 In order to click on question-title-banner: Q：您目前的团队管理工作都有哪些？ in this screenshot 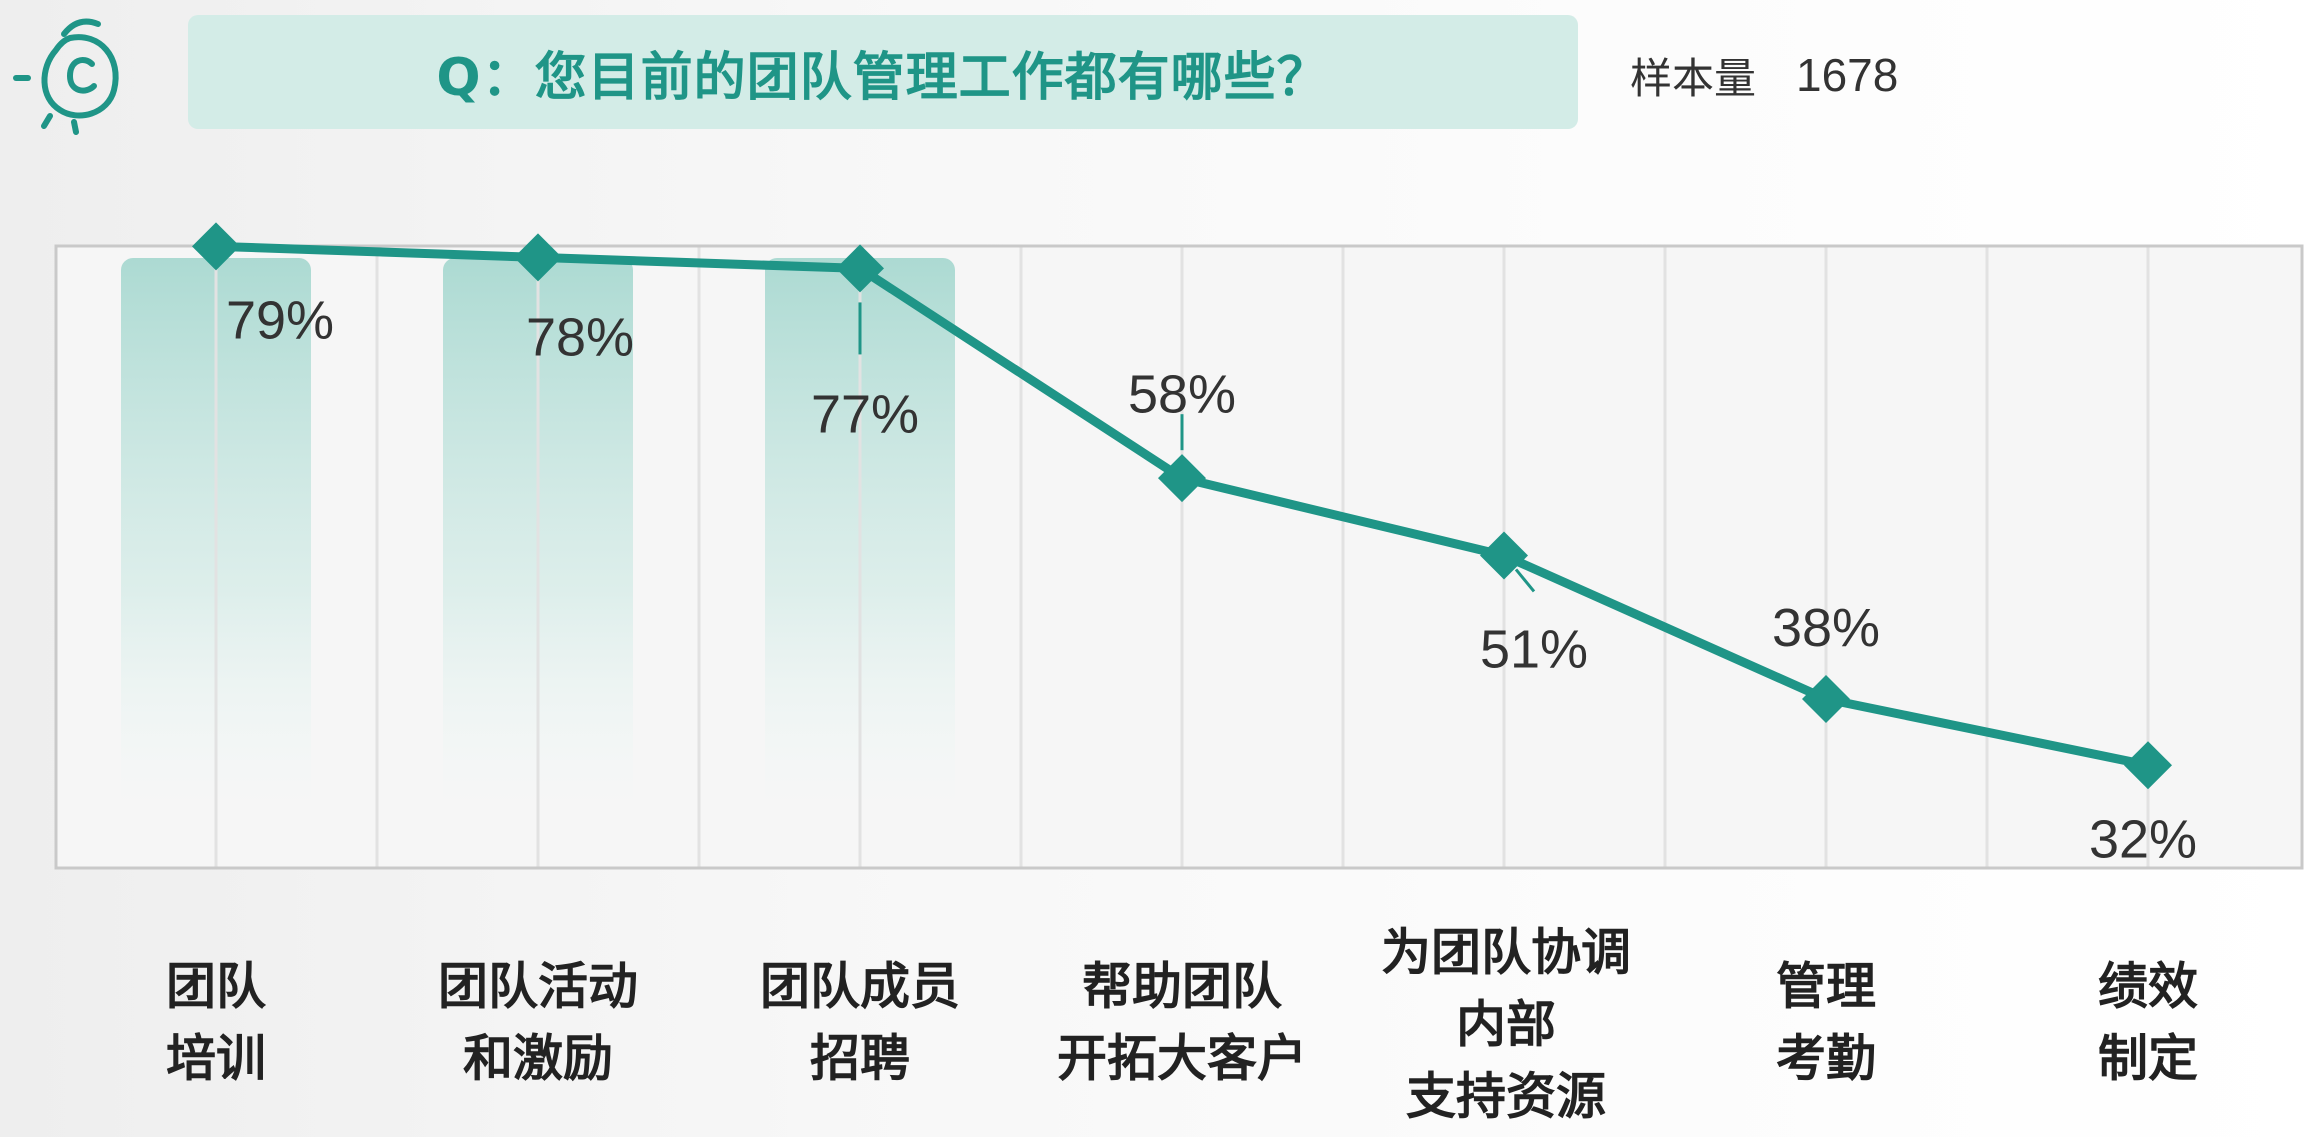, I will do `click(883, 72)`.